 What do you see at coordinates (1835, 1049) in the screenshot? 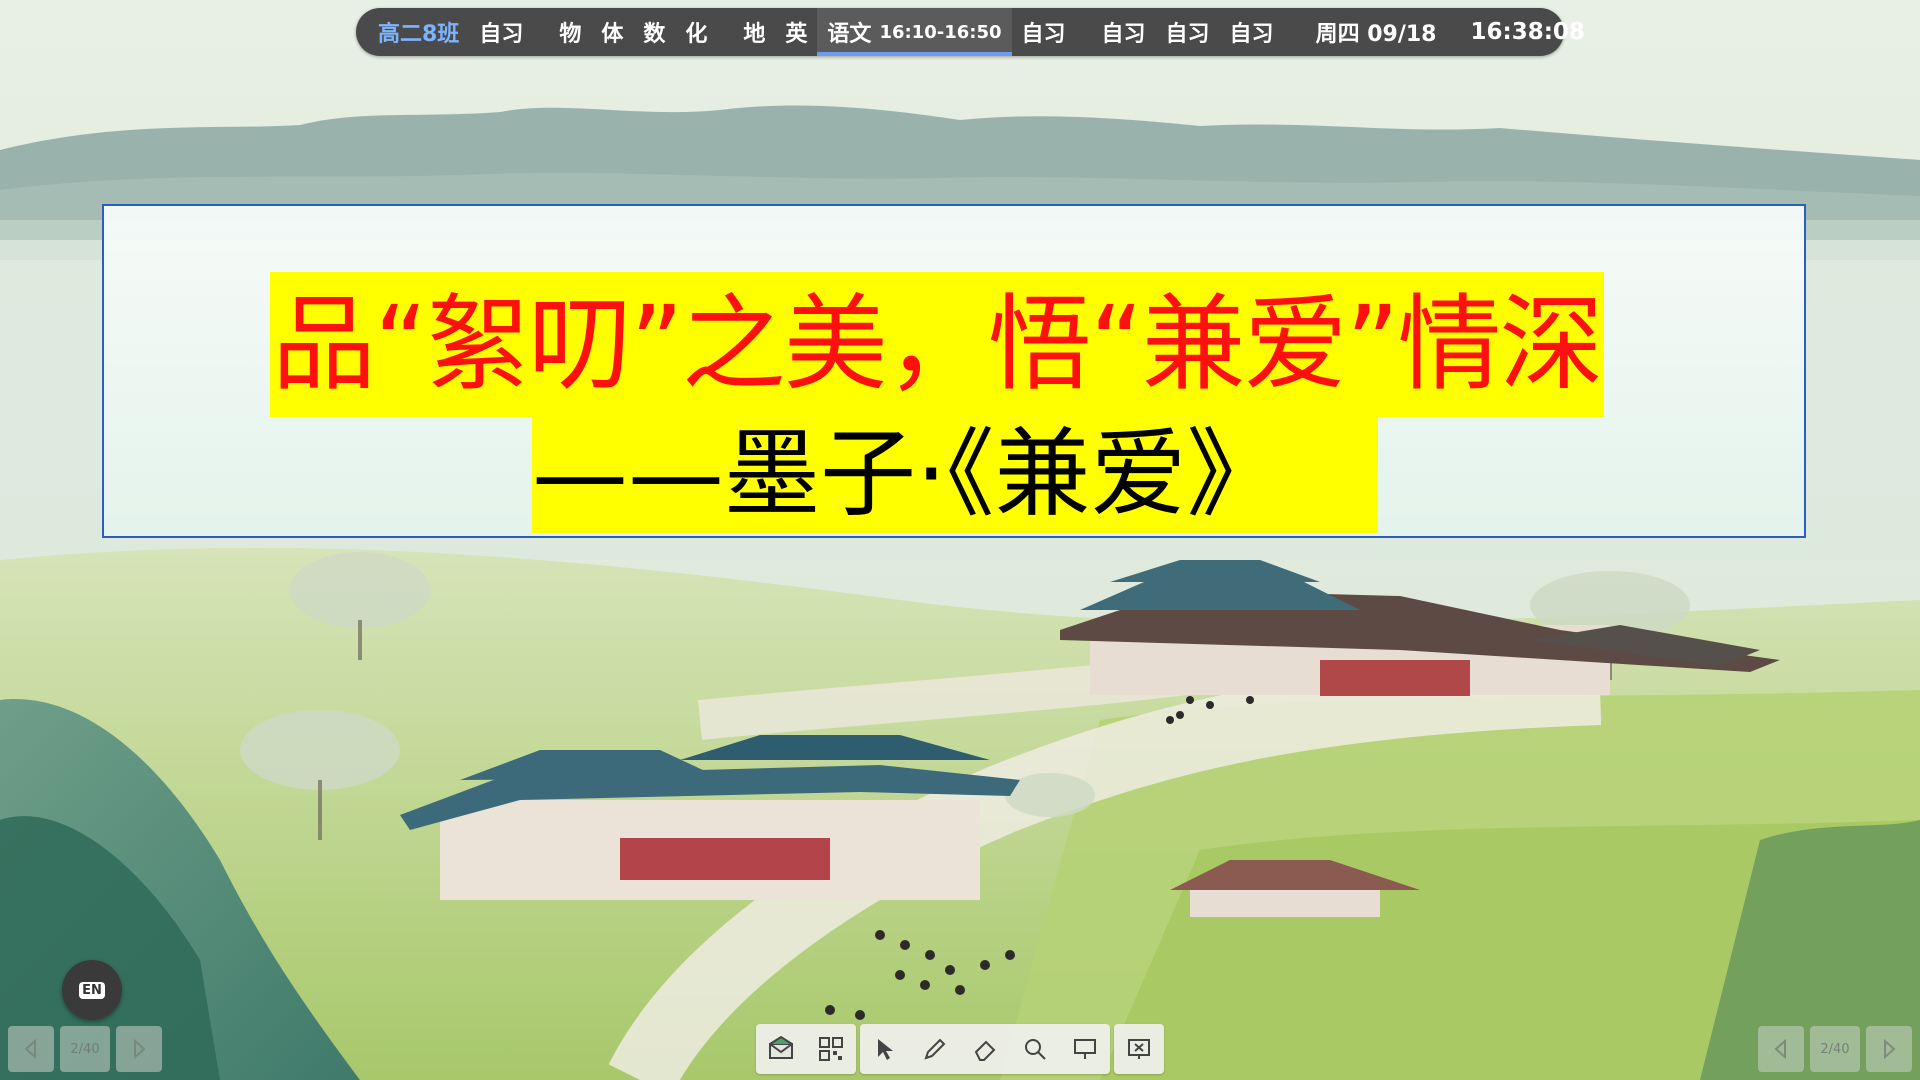
I see `page-indicator-right: 2/40` at bounding box center [1835, 1049].